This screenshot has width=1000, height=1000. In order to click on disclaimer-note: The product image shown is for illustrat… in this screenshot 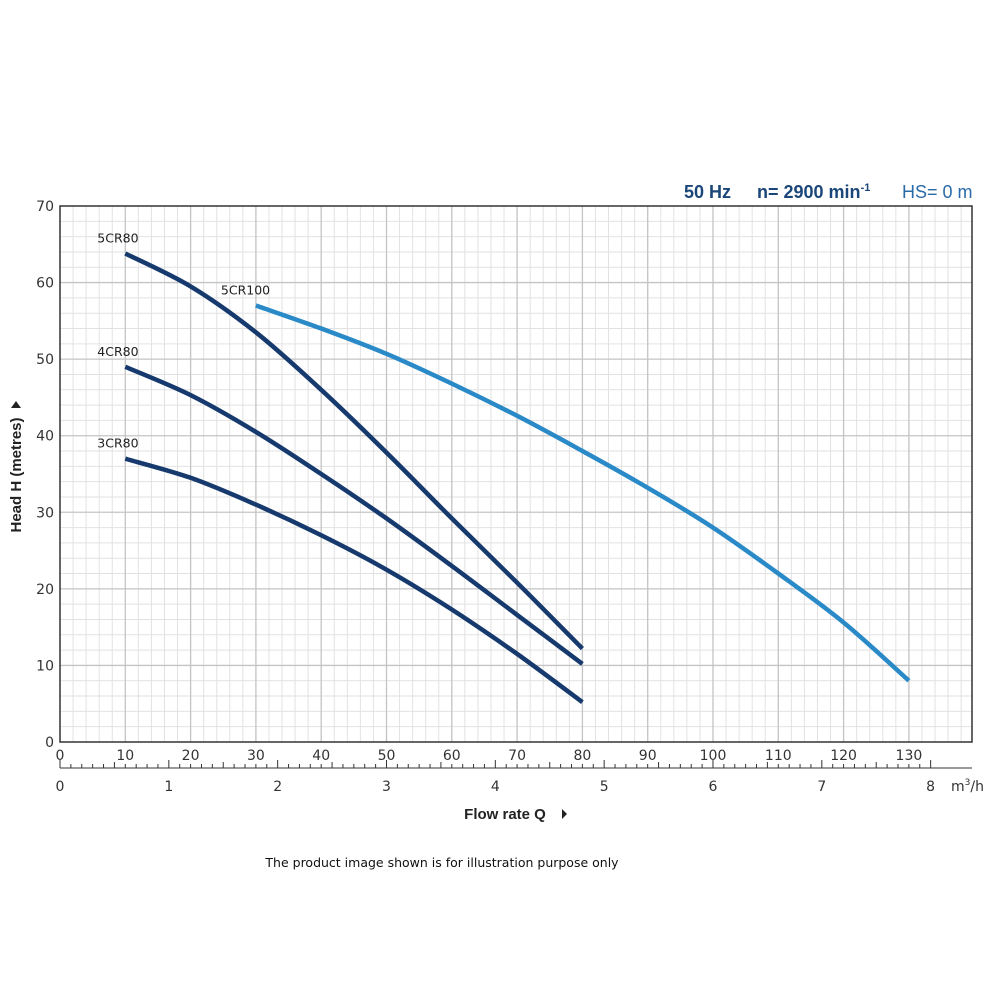, I will do `click(442, 862)`.